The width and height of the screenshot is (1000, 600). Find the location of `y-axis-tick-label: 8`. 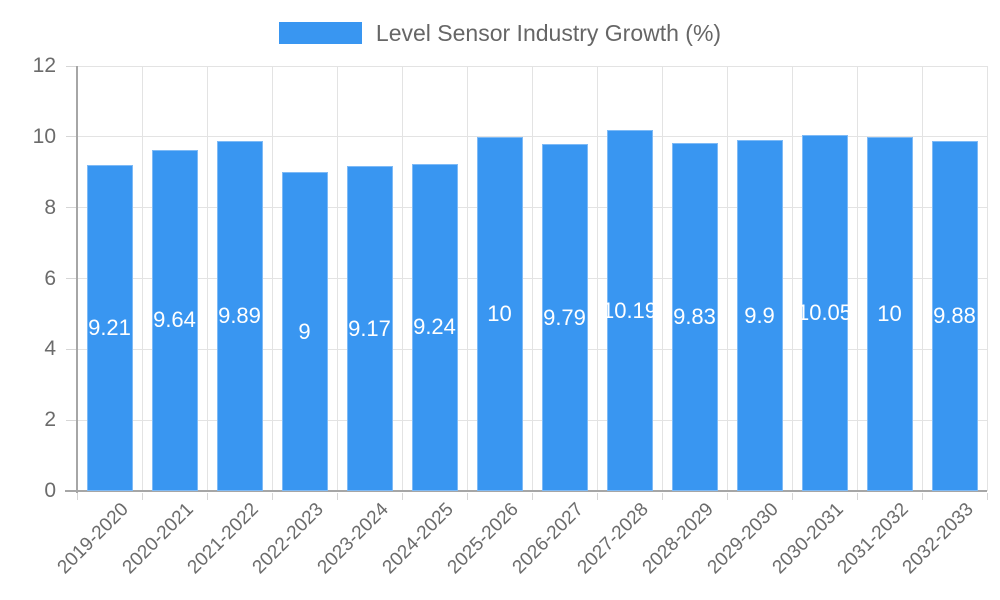

y-axis-tick-label: 8 is located at coordinates (50, 207).